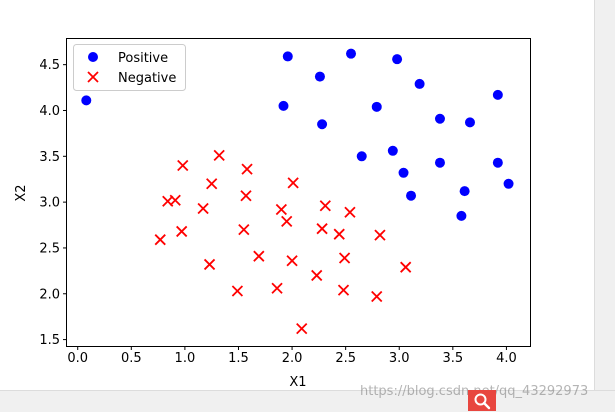  Describe the element at coordinates (297, 382) in the screenshot. I see `x-axis-label: X1` at that location.